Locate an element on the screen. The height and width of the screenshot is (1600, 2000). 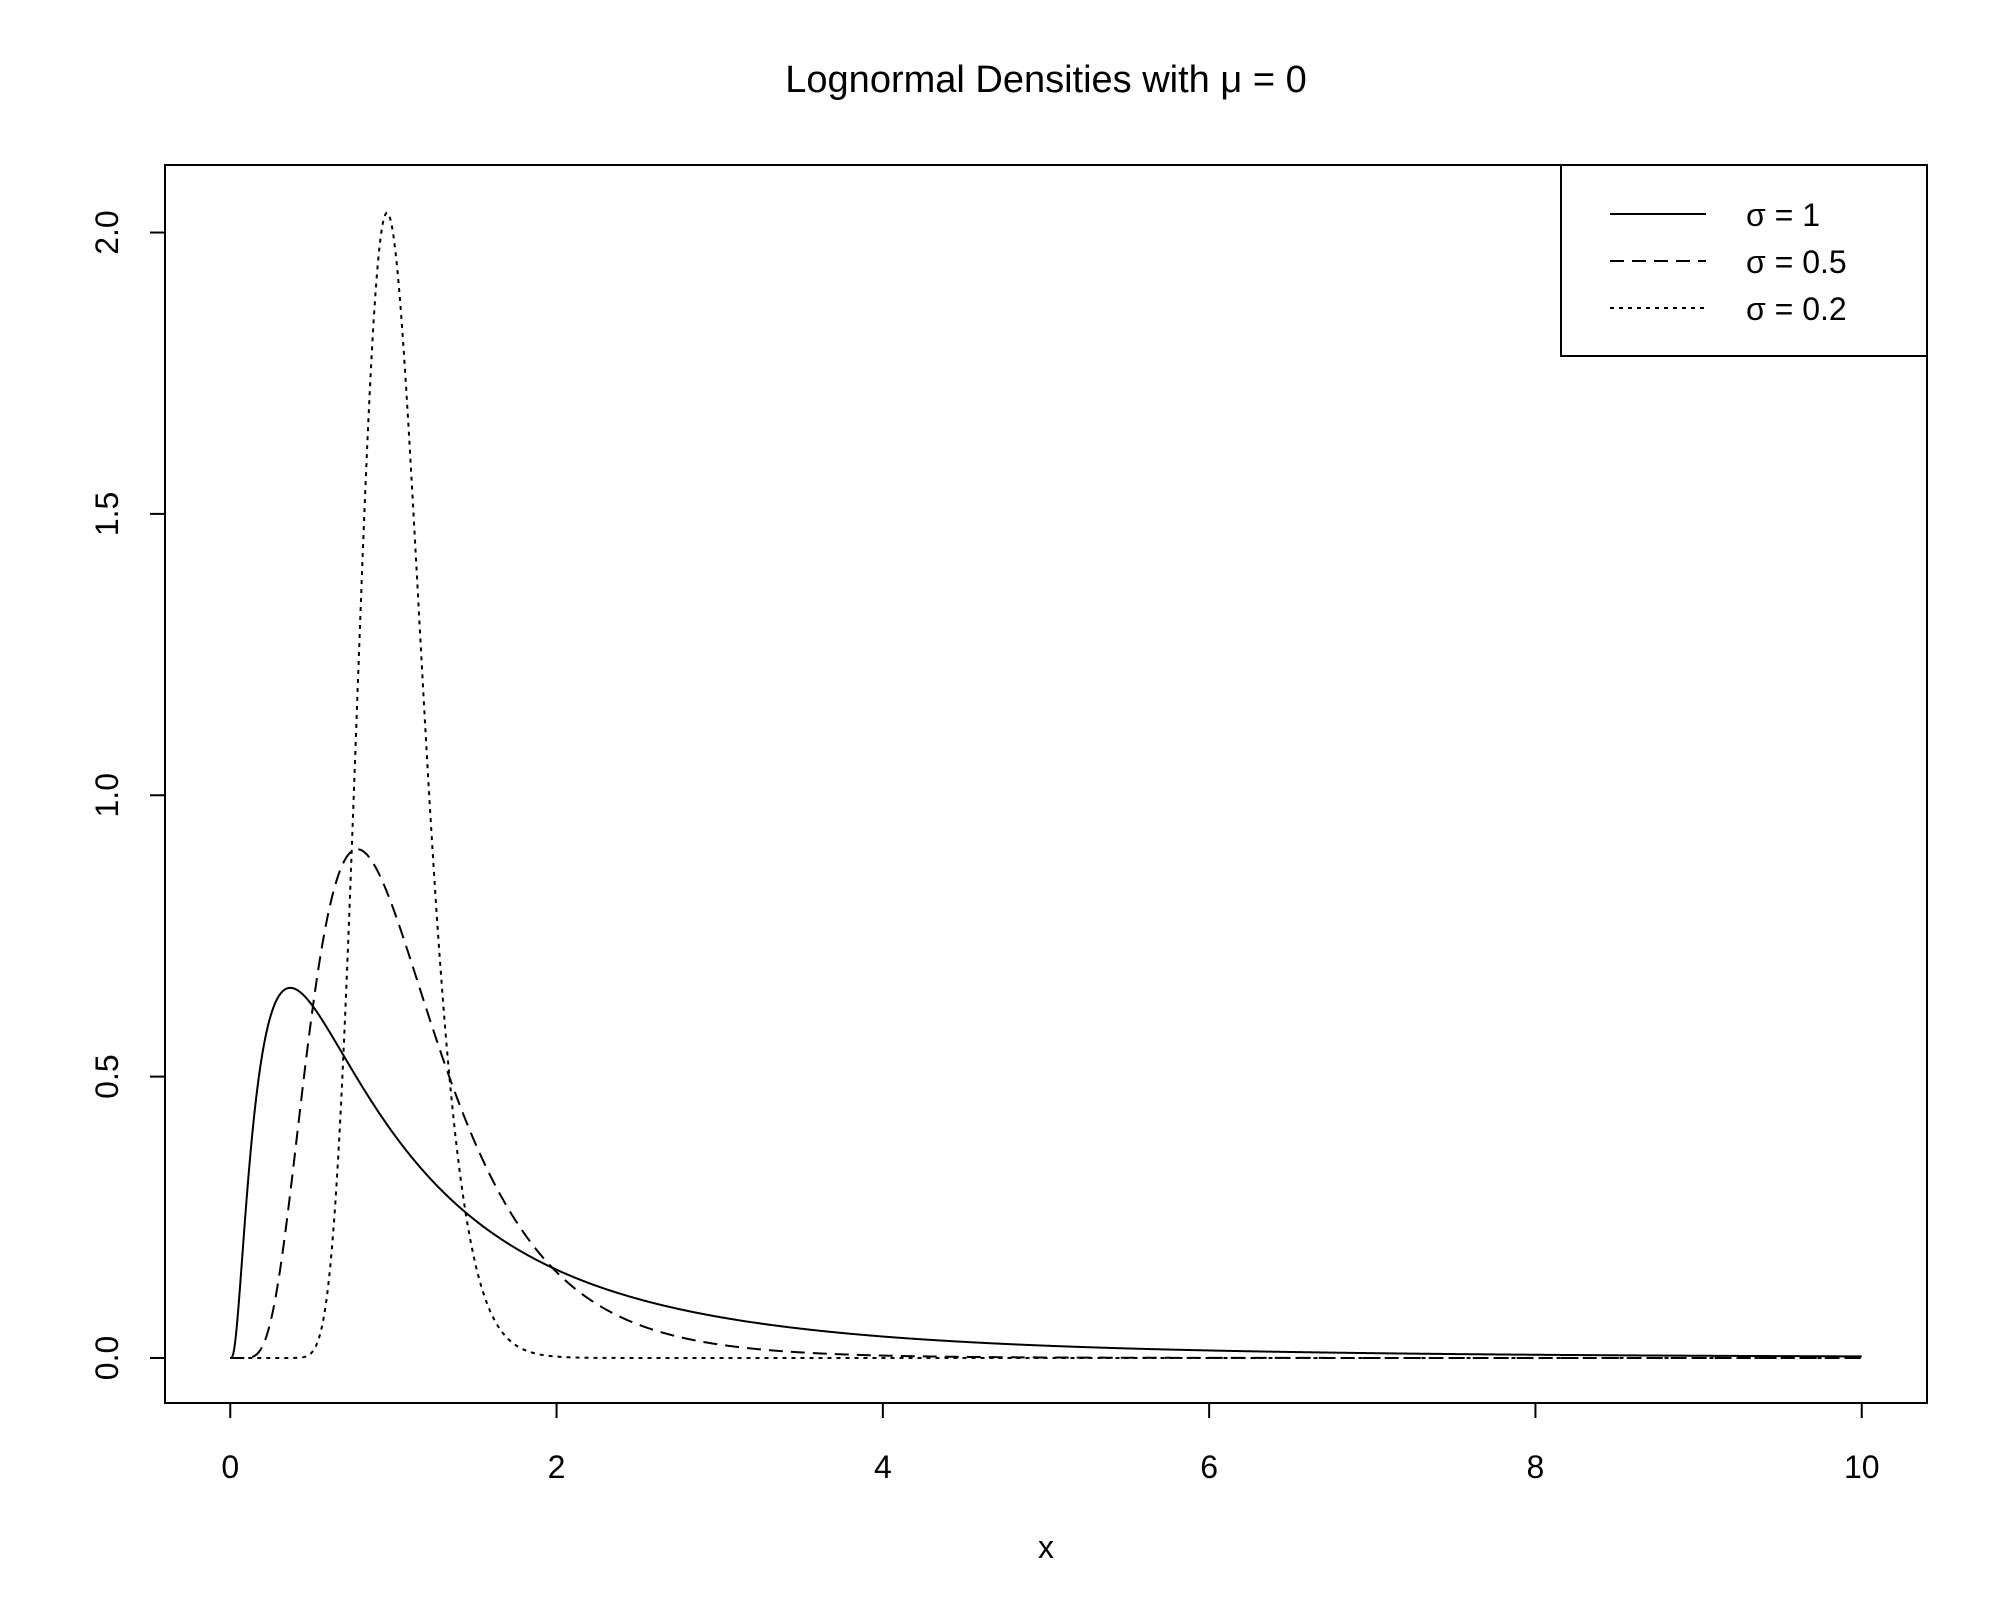
x-axis-label: x is located at coordinates (1046, 1547).